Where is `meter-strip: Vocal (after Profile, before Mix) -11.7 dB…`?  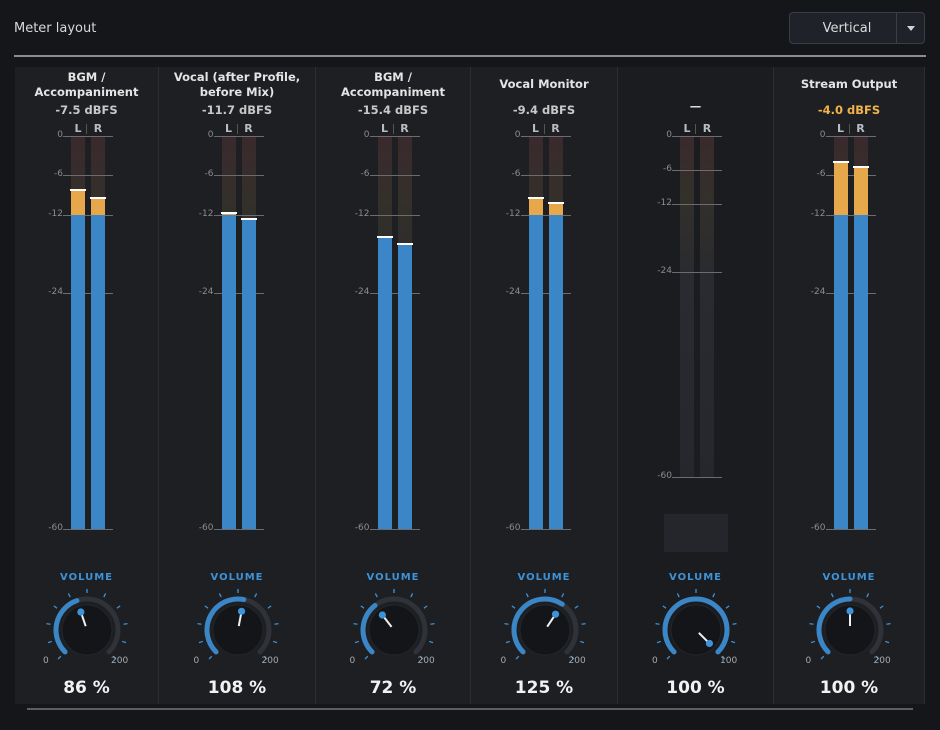 meter-strip: Vocal (after Profile, before Mix) -11.7 dB… is located at coordinates (237, 385).